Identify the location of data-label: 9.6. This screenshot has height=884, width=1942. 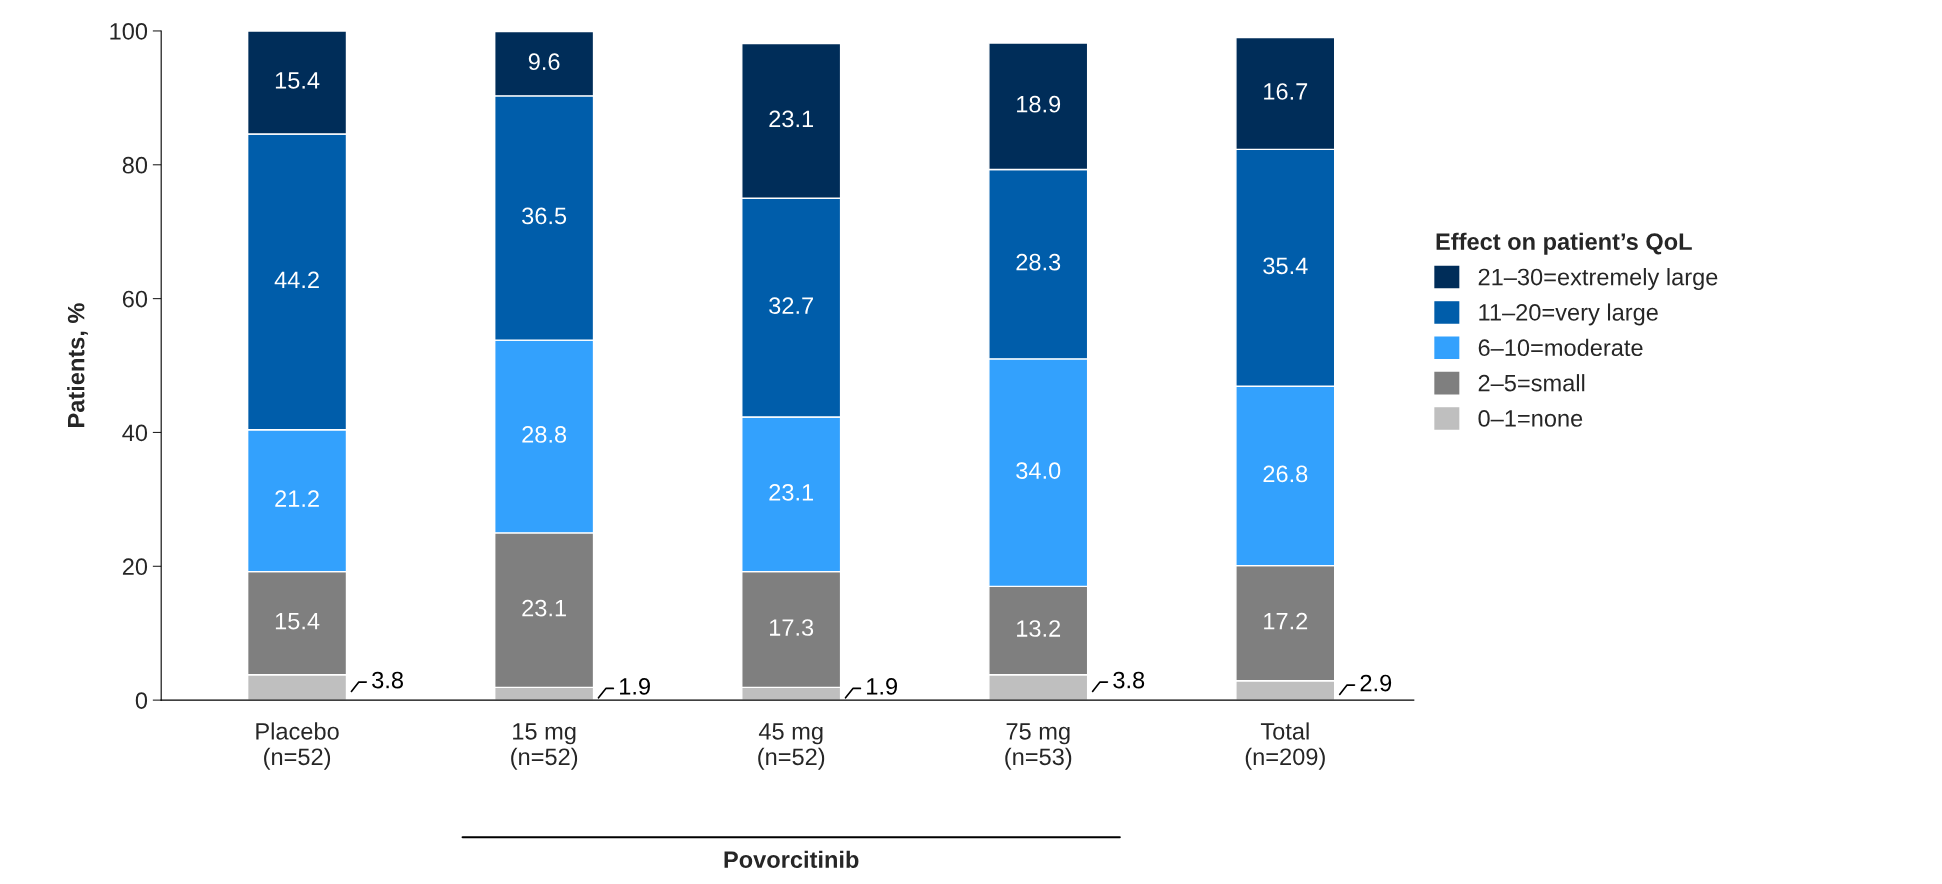
(544, 62).